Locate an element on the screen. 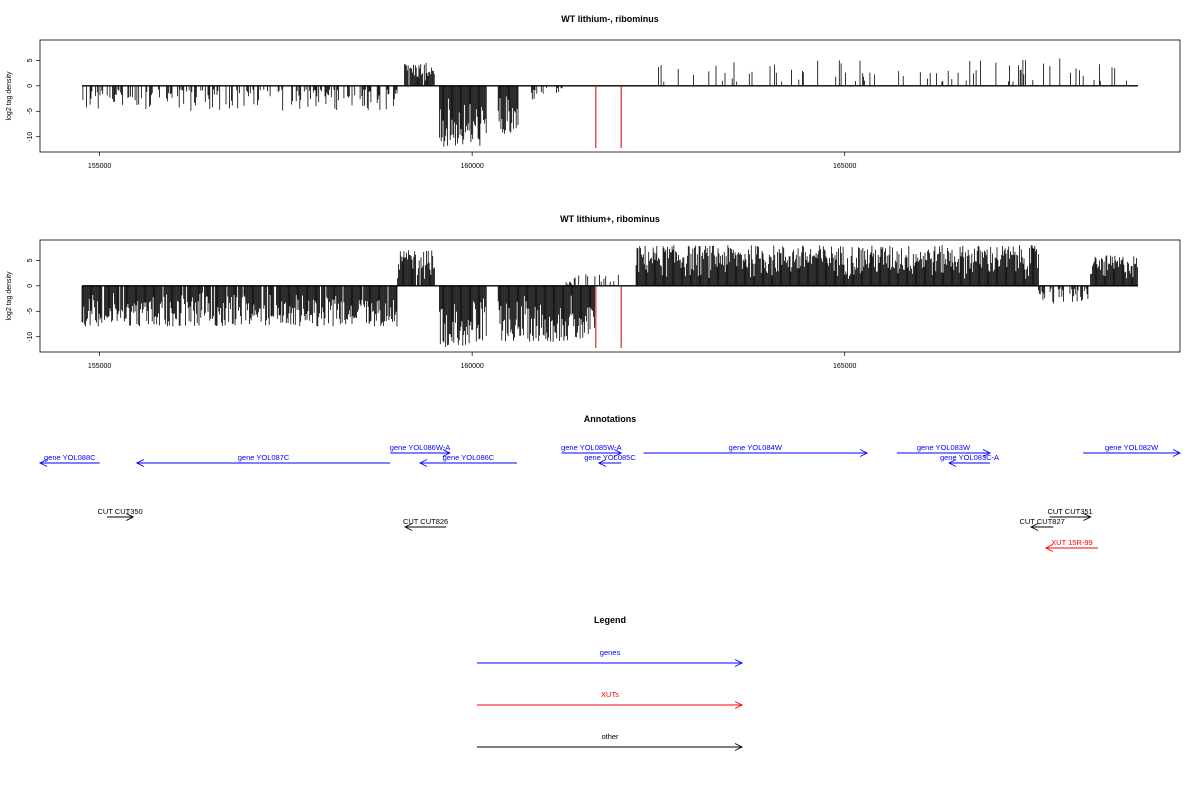 The height and width of the screenshot is (800, 1200). feature-gene-yol082w: gene YOL082W is located at coordinates (1132, 450).